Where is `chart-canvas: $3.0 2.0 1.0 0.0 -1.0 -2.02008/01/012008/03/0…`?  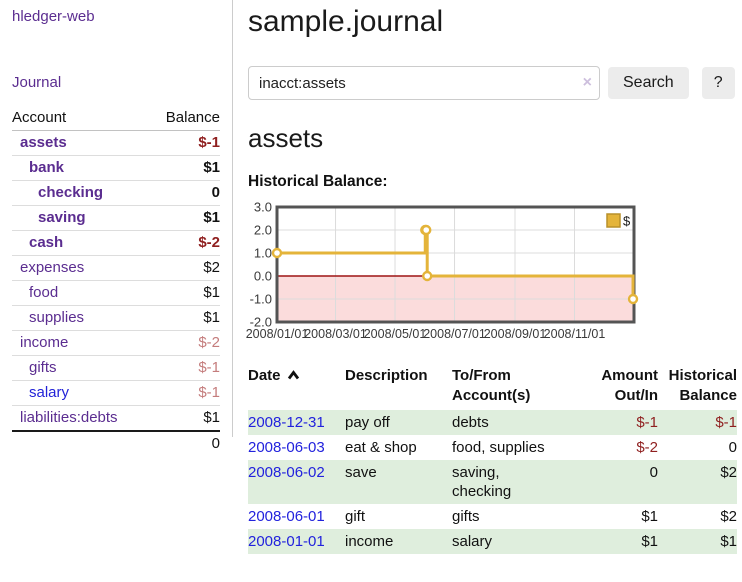 chart-canvas: $3.0 2.0 1.0 0.0 -1.0 -2.02008/01/012008/03/0… is located at coordinates (442, 271).